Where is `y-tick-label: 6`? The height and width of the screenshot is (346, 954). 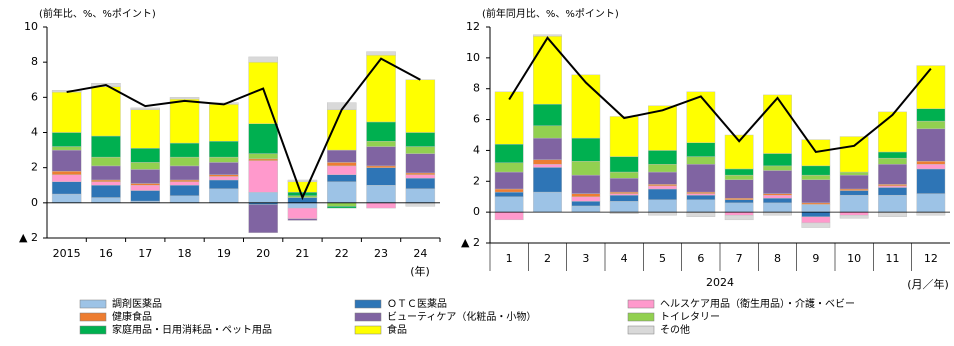
y-tick-label: 6 is located at coordinates (34, 96).